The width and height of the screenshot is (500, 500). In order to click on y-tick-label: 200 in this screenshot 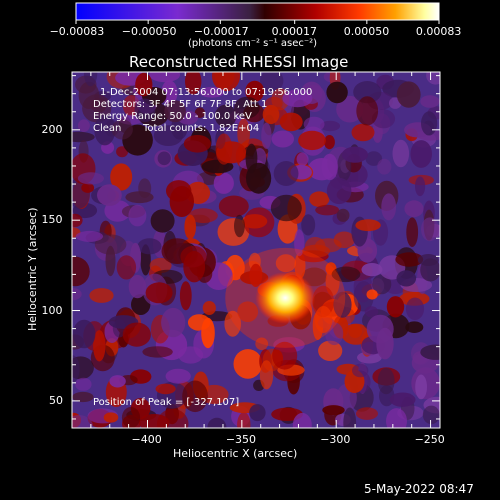, I will do `click(52, 129)`.